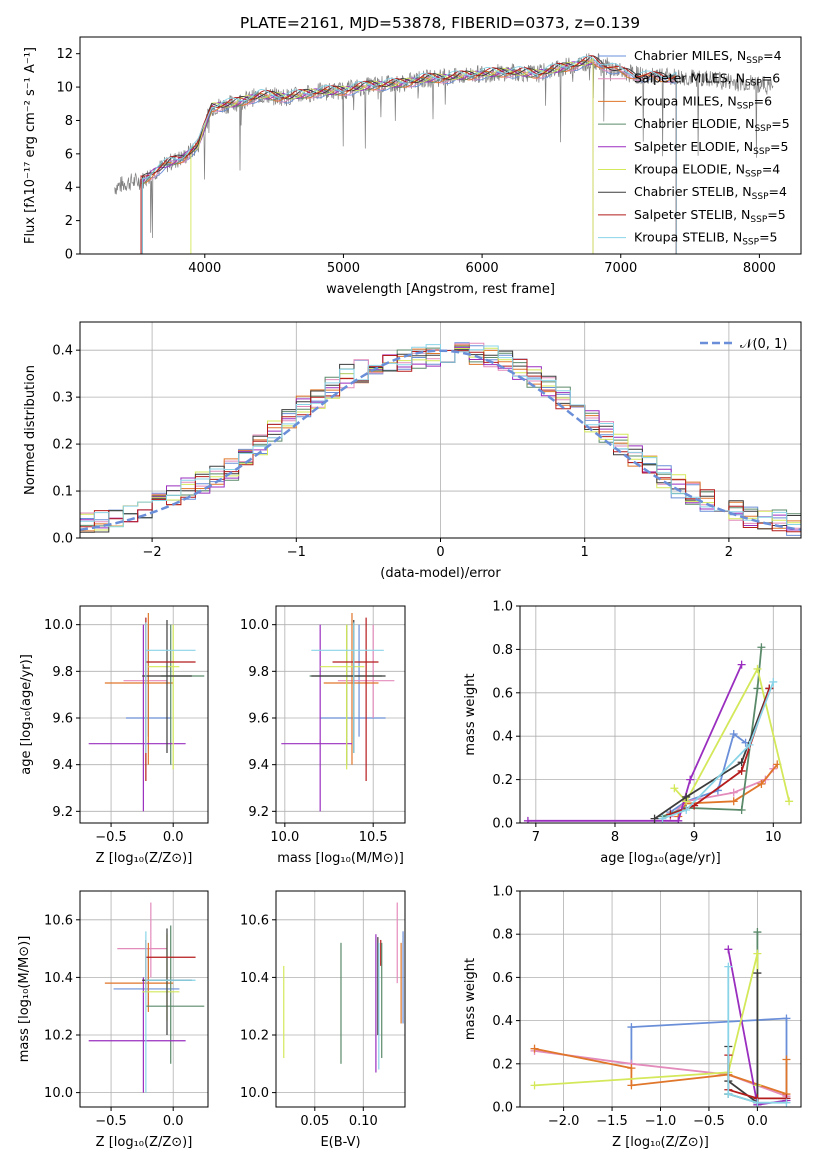 The width and height of the screenshot is (819, 1170). Describe the element at coordinates (343, 268) in the screenshot. I see `x-tick-label: 5000` at that location.